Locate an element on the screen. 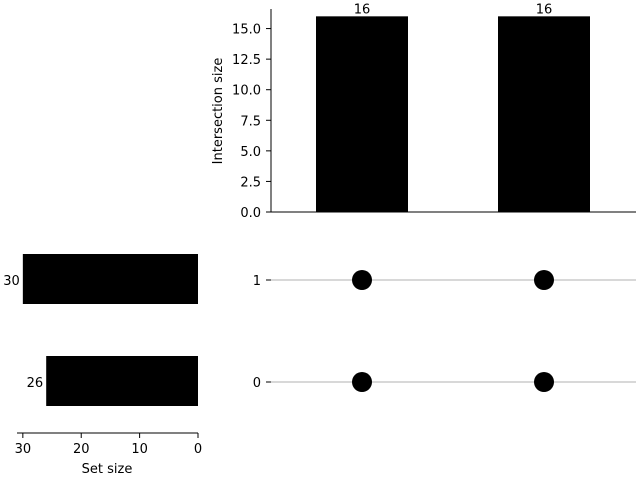  set-size-labels: 30 26 is located at coordinates (23, 332).